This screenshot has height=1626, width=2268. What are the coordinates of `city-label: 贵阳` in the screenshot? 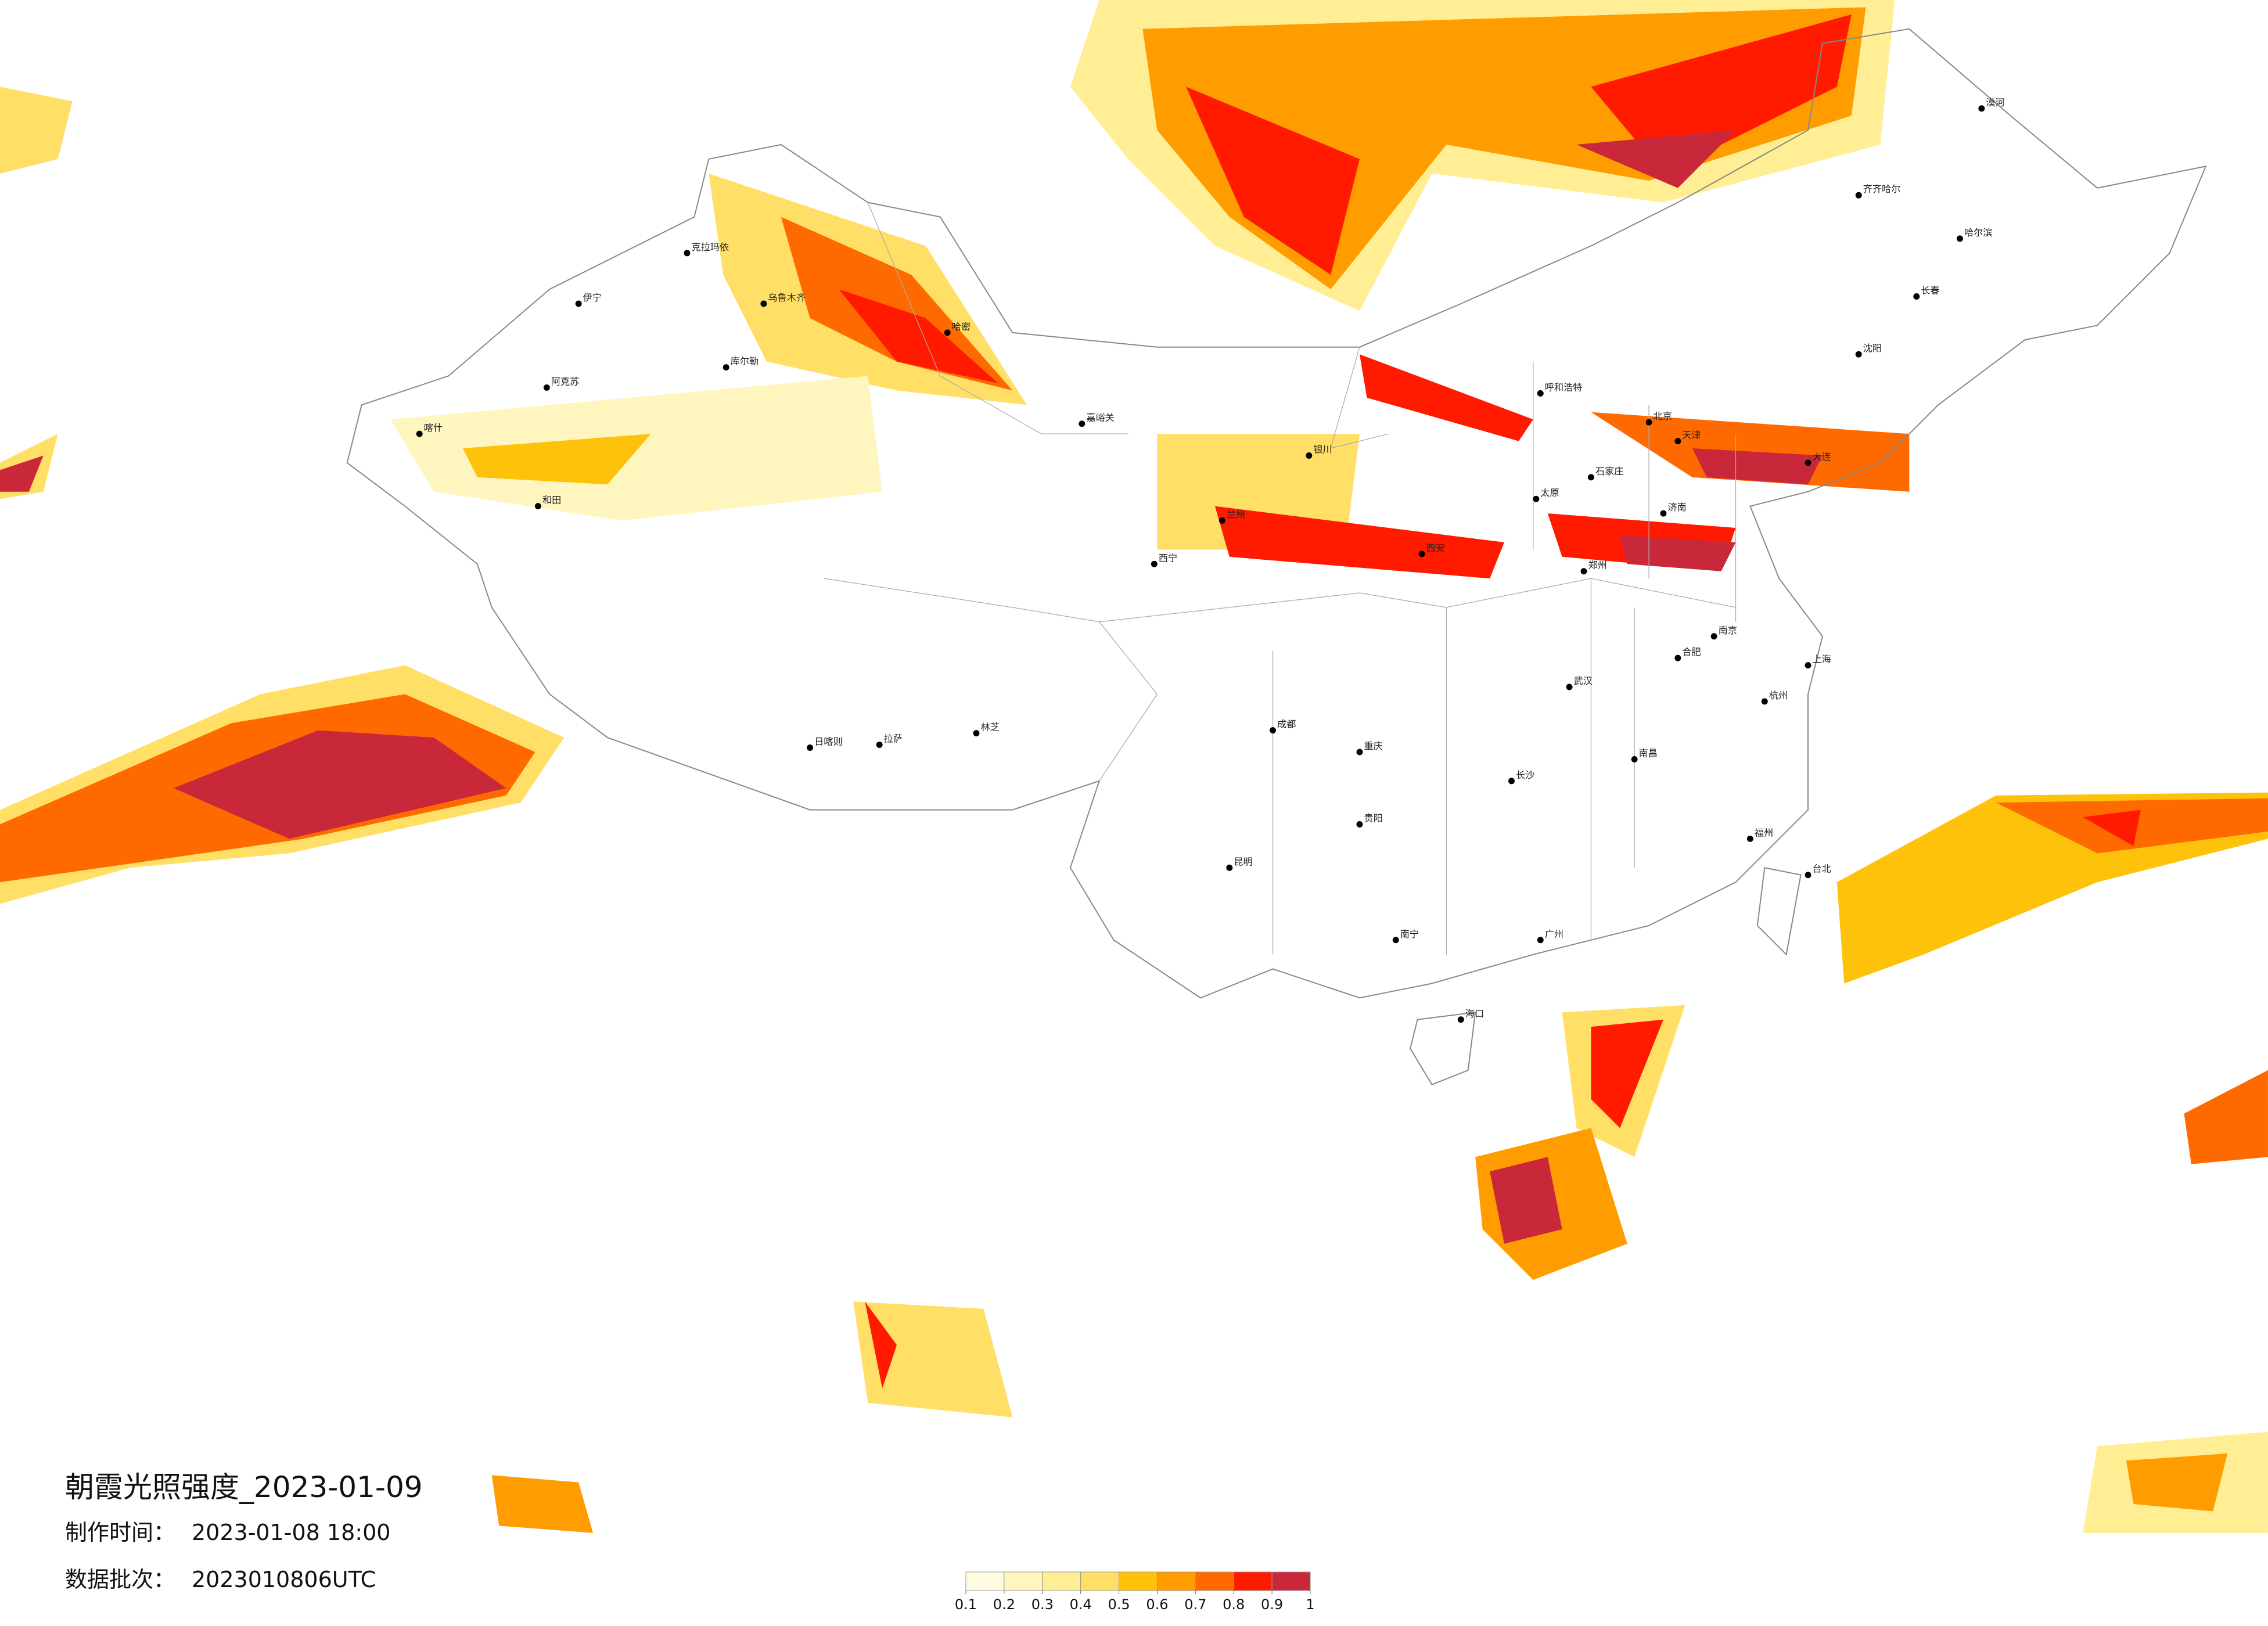 It's located at (1373, 818).